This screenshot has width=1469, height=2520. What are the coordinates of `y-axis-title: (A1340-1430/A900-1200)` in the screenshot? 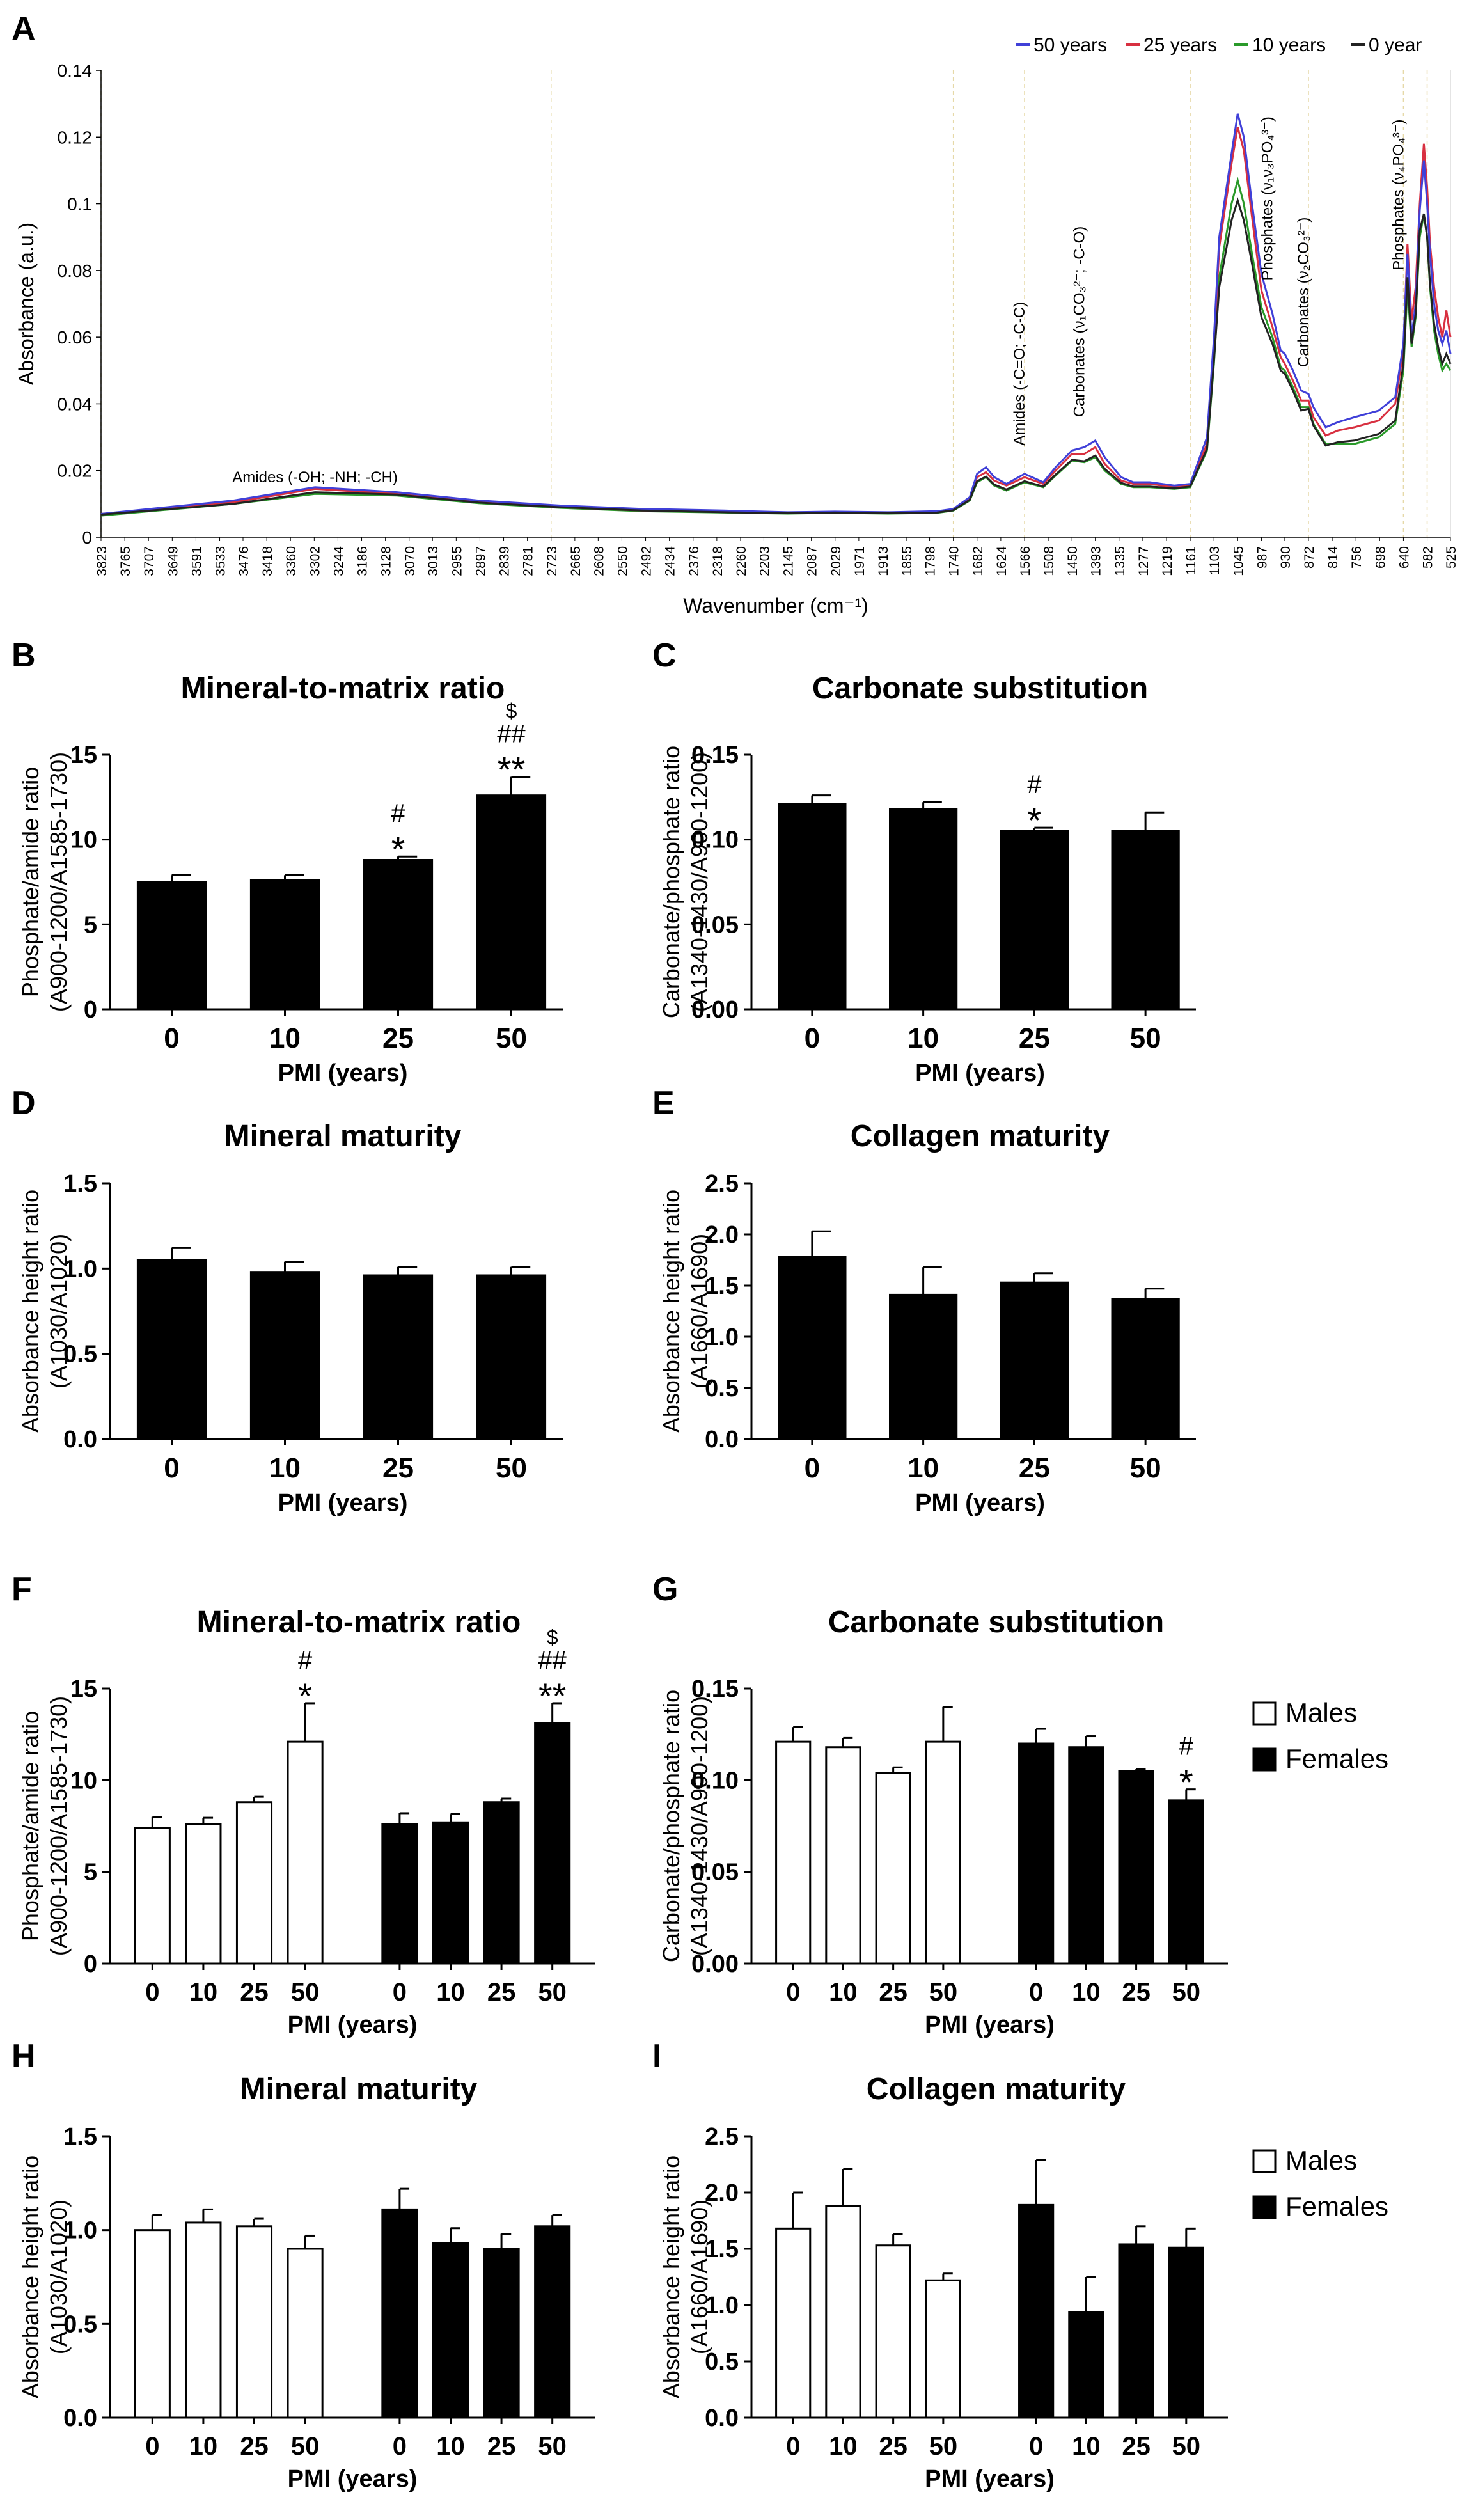 It's located at (699, 882).